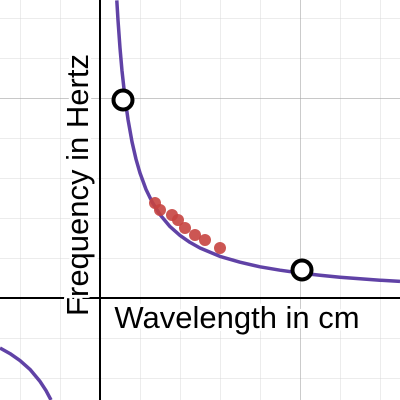 This screenshot has height=400, width=400. I want to click on x-axis-label: Wavelength in cm, so click(236, 317).